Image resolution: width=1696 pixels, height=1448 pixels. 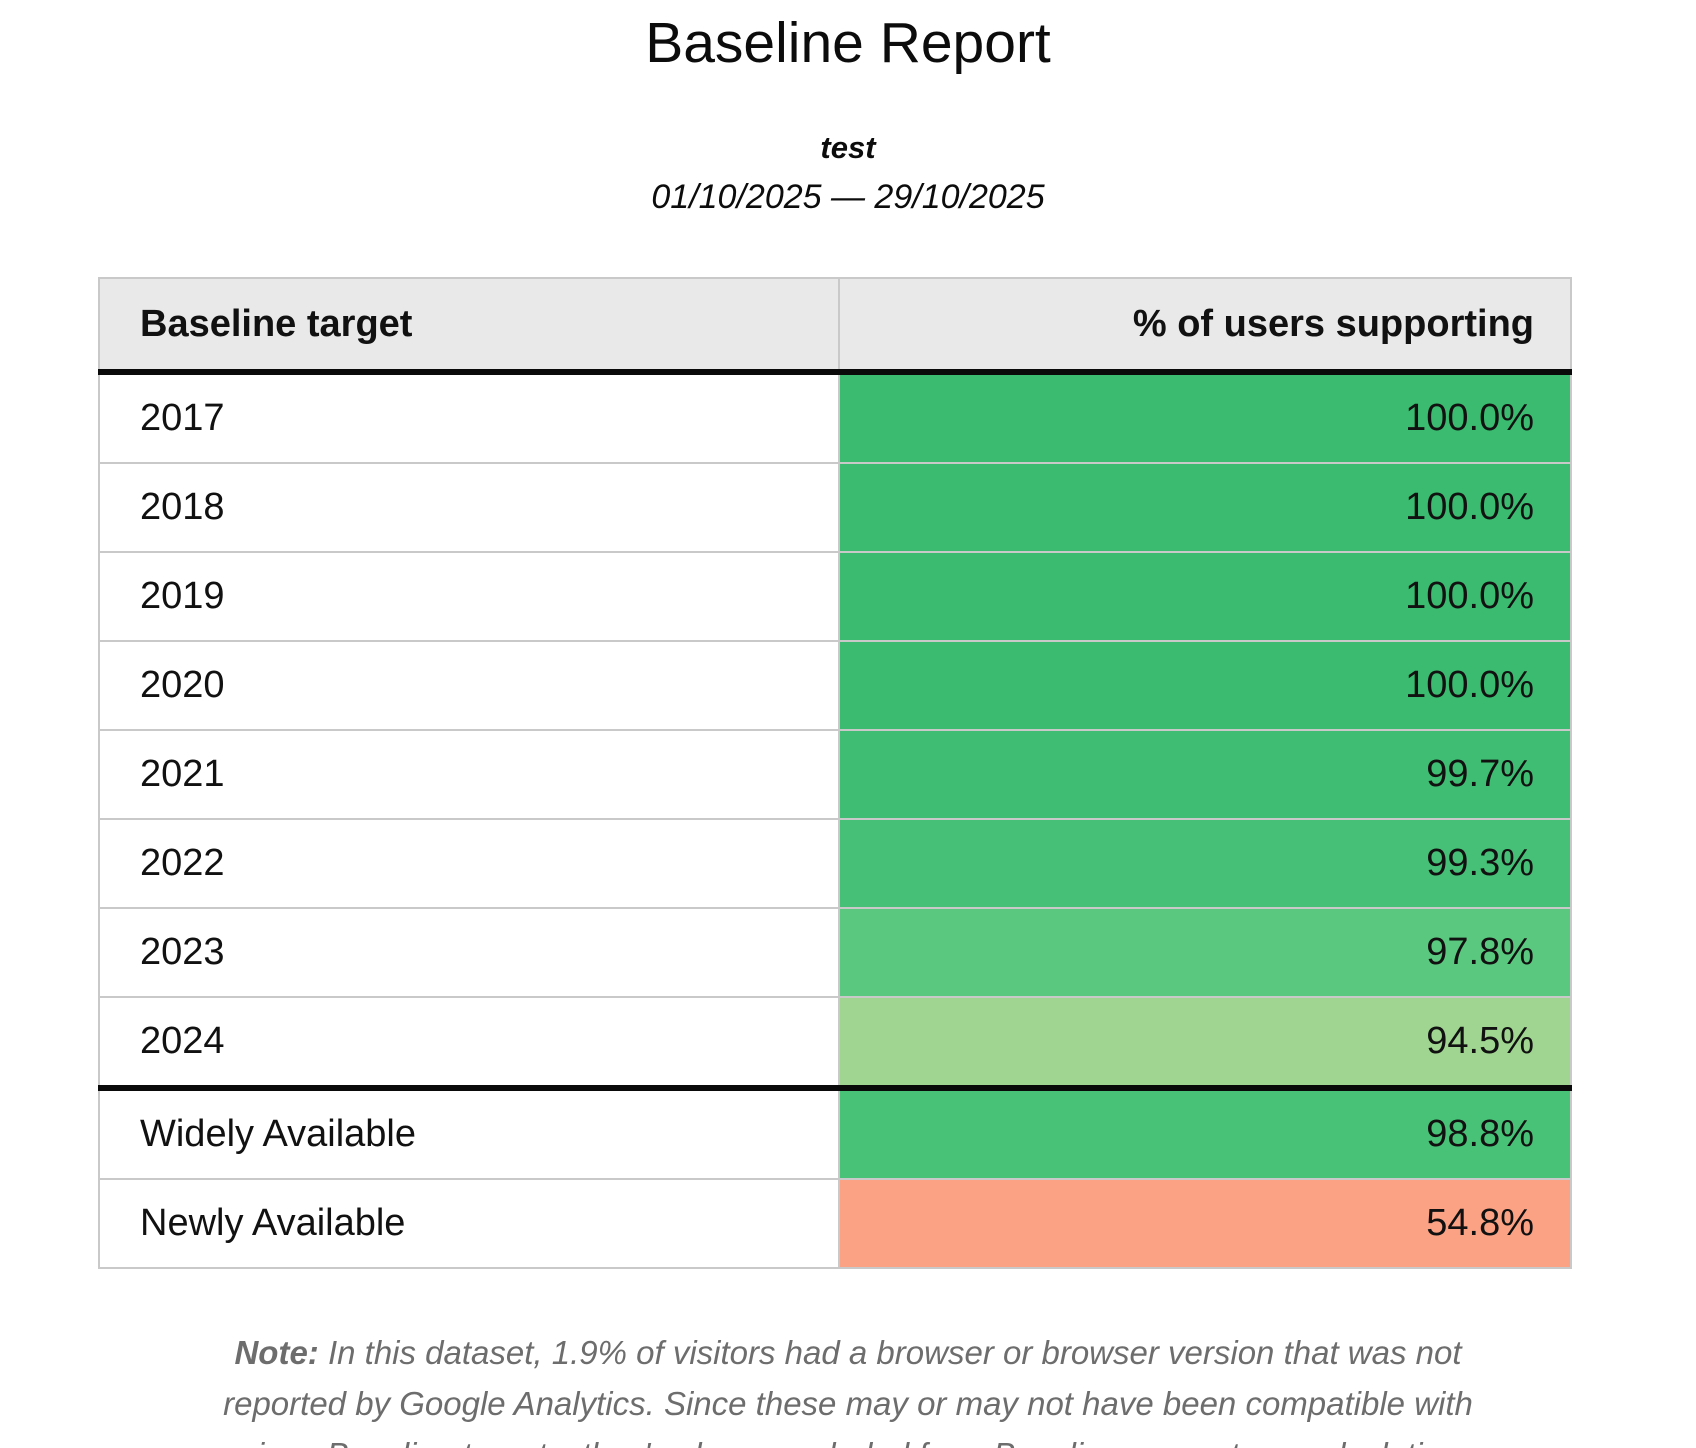 What do you see at coordinates (848, 147) in the screenshot?
I see `report-subtitle: test` at bounding box center [848, 147].